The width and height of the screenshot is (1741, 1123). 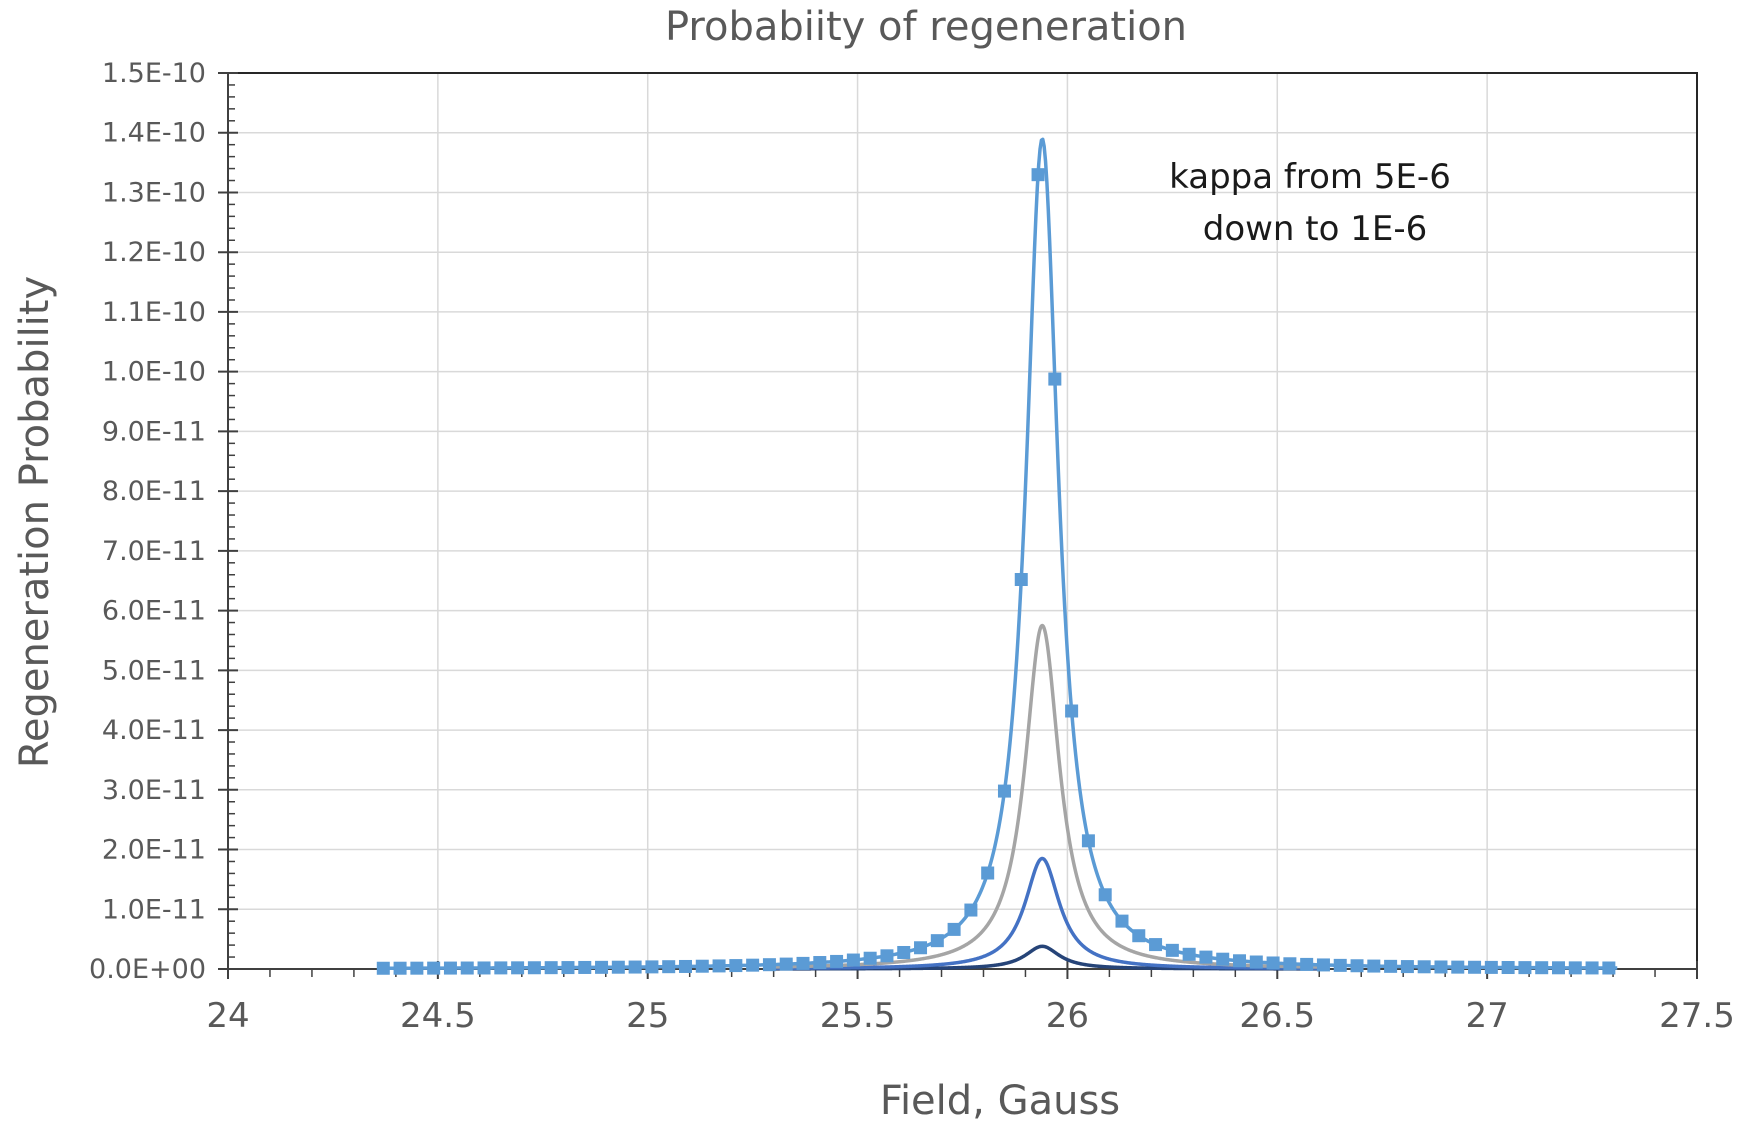 I want to click on series-3-line, so click(x=1046, y=913).